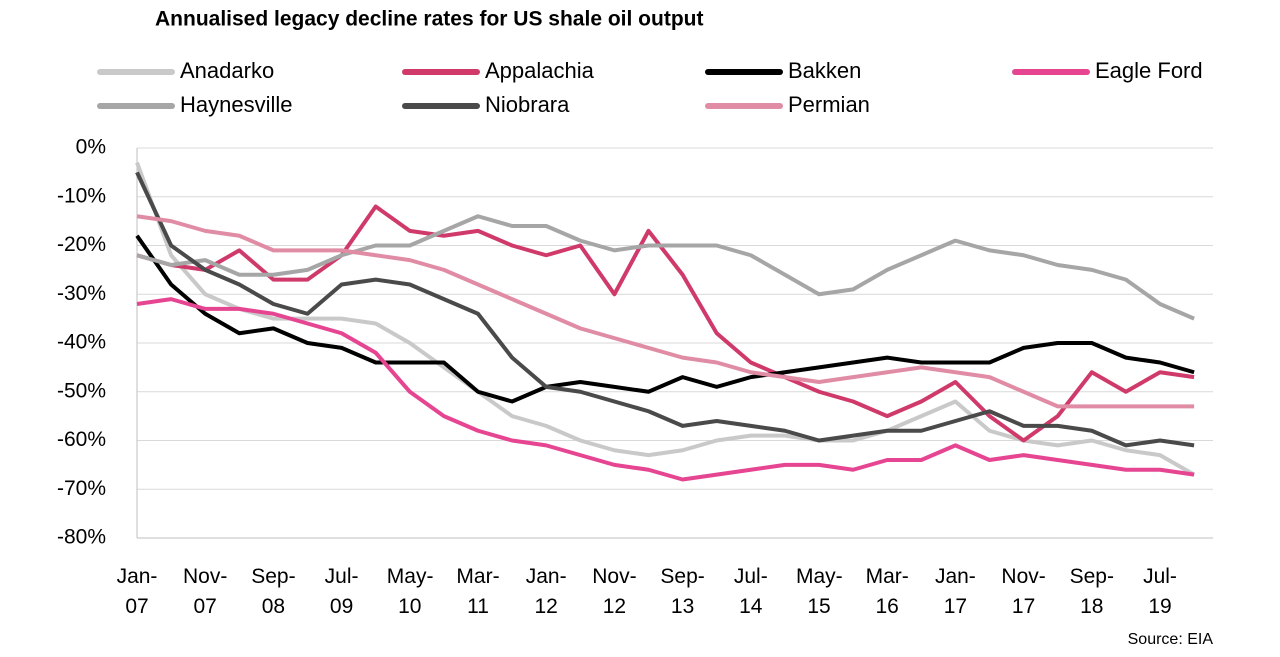  Describe the element at coordinates (410, 591) in the screenshot. I see `x-tick-label: May-10` at that location.